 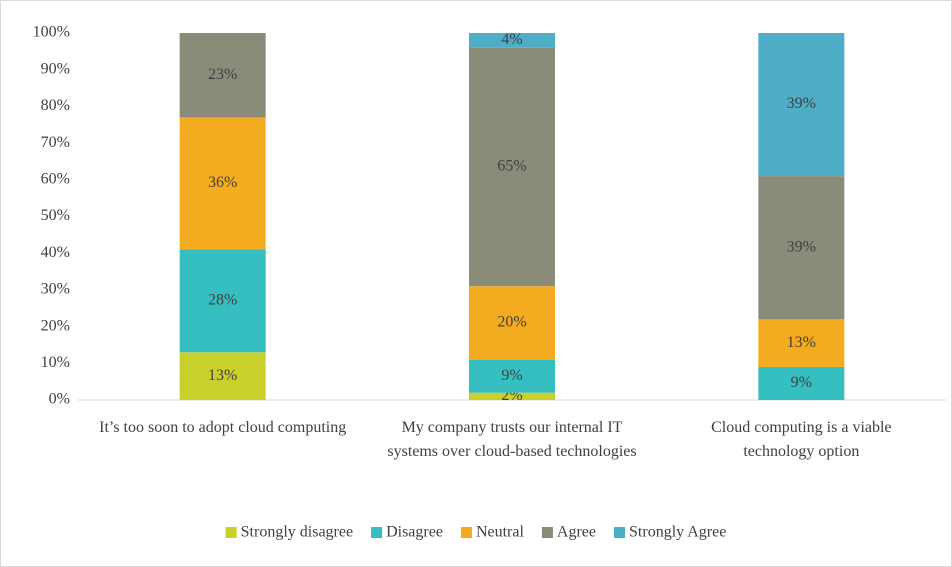 I want to click on data-label: 28%, so click(x=222, y=300).